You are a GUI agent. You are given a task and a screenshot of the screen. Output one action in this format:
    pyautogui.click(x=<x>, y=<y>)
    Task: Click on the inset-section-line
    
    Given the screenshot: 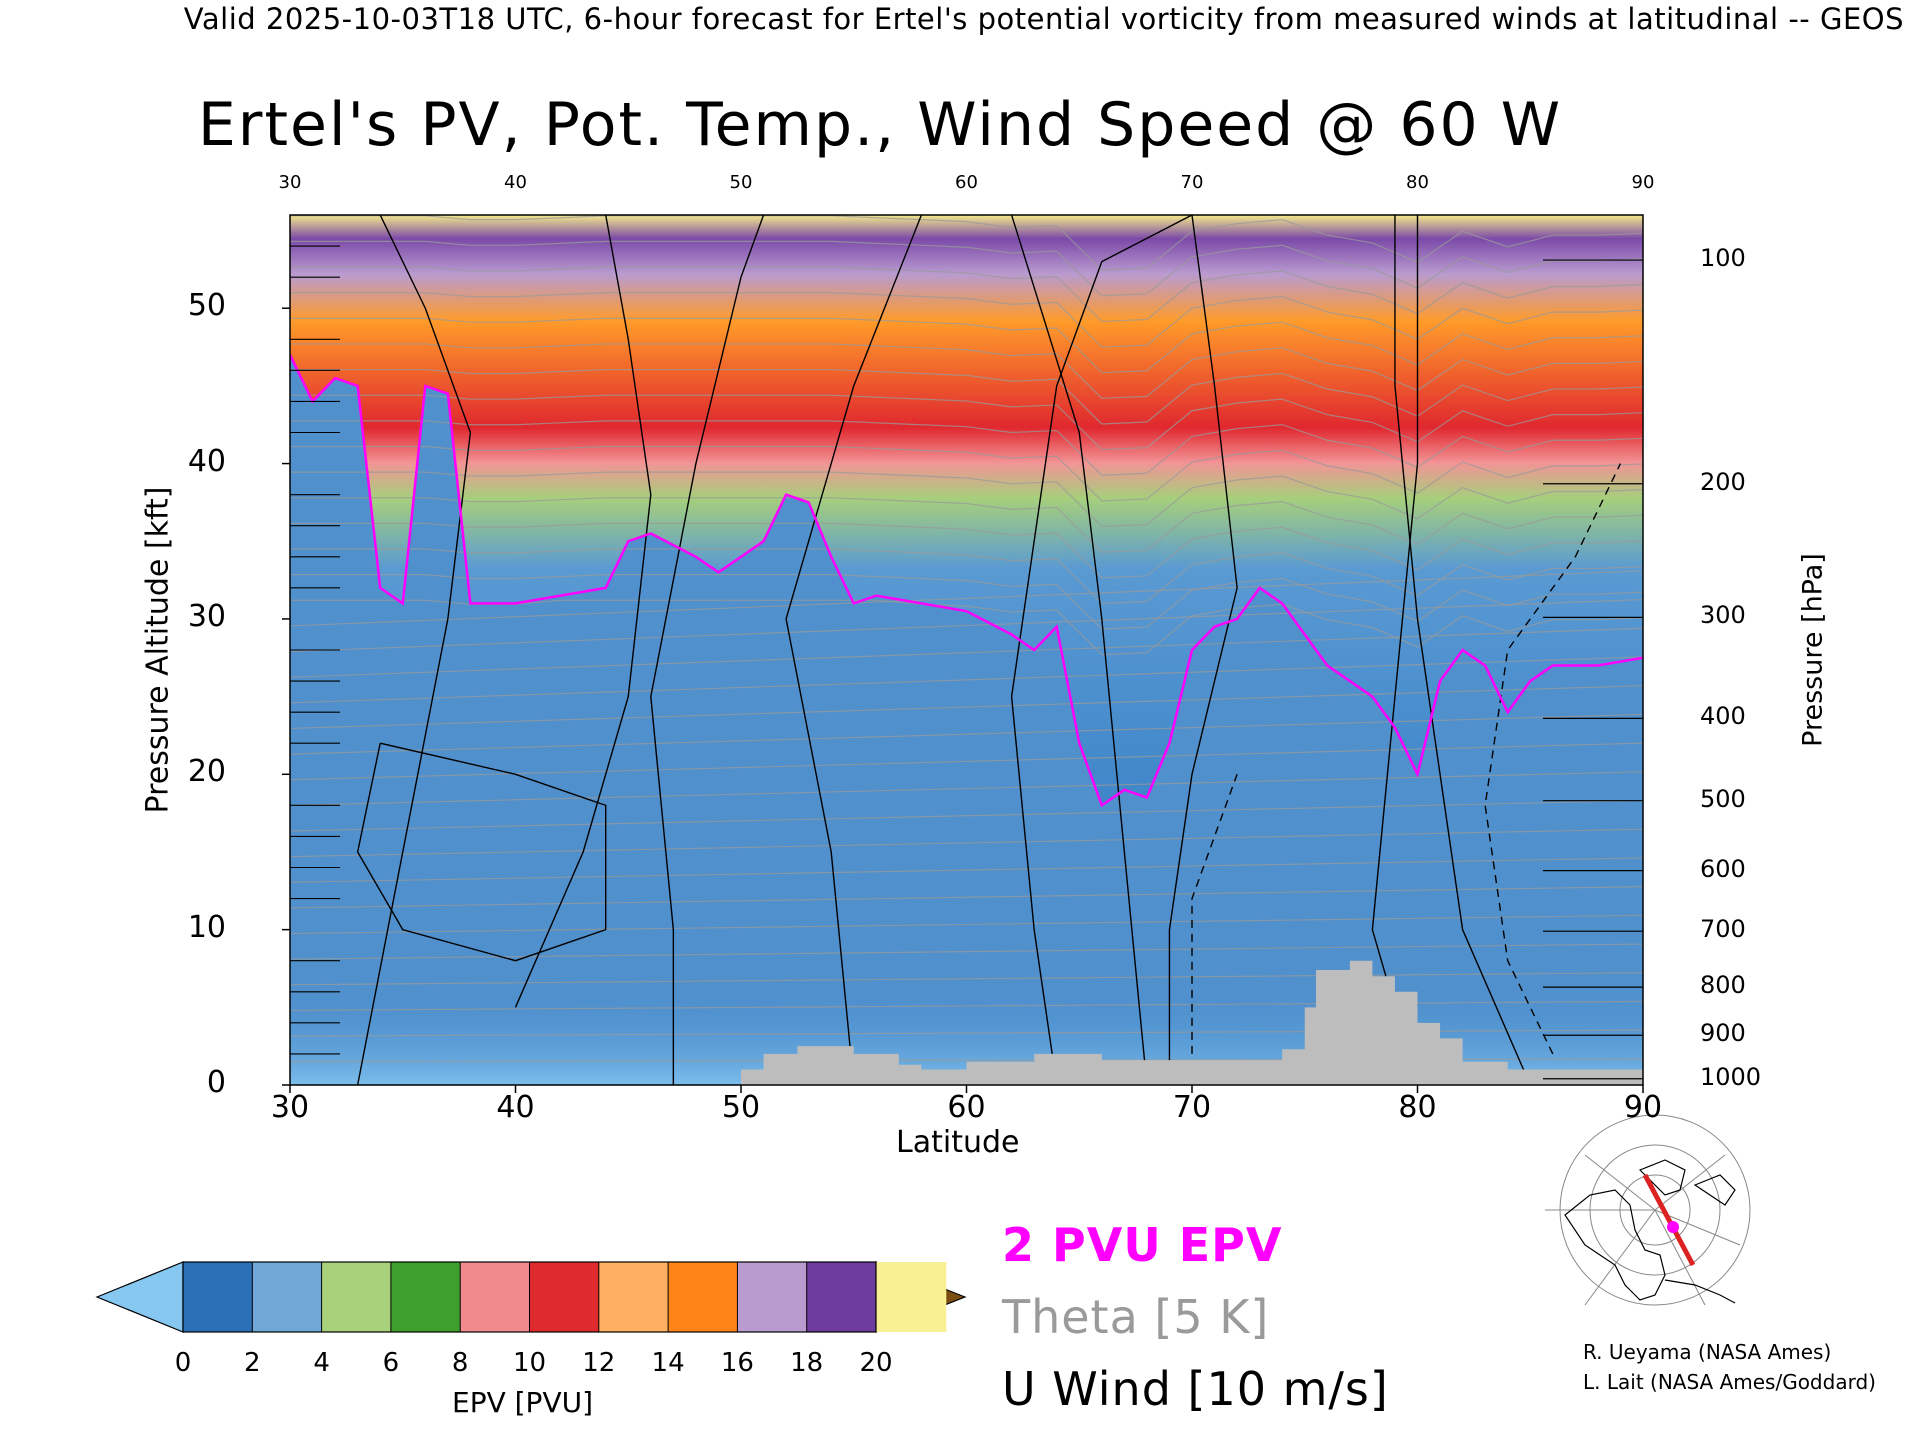 What is the action you would take?
    pyautogui.click(x=1669, y=1220)
    